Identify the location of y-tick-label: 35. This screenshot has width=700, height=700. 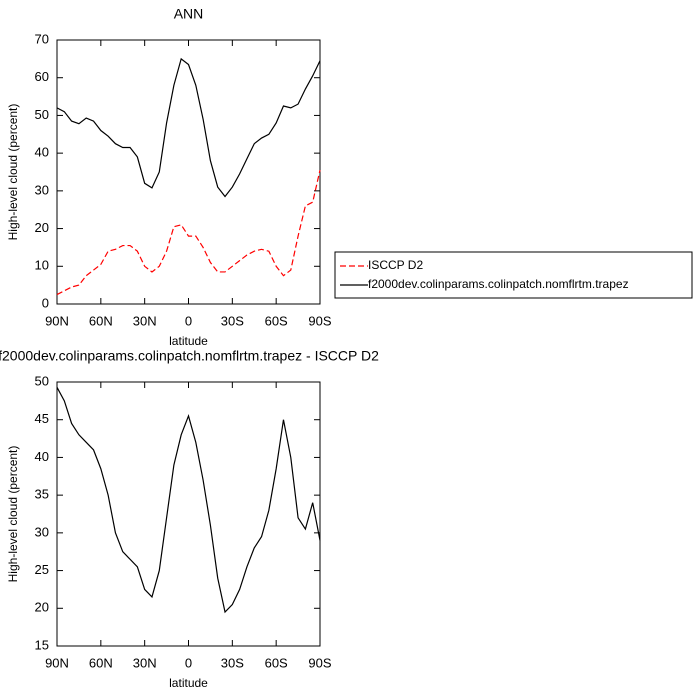
(42, 494).